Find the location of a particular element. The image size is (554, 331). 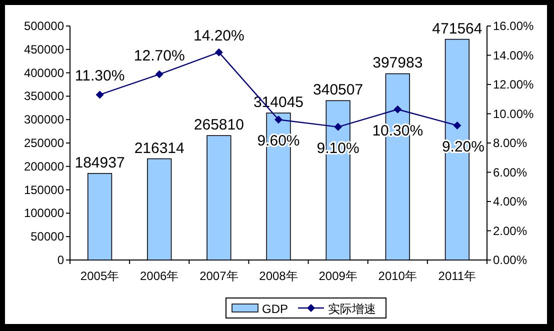

x-tick-label: 2009年 is located at coordinates (338, 276).